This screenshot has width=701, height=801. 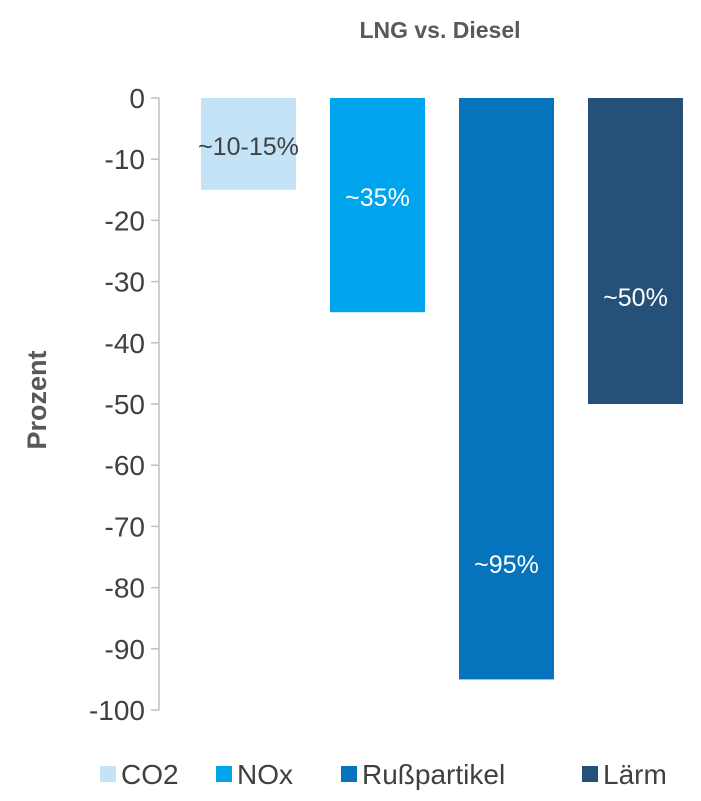 I want to click on y-tick-label: -70, so click(x=125, y=526).